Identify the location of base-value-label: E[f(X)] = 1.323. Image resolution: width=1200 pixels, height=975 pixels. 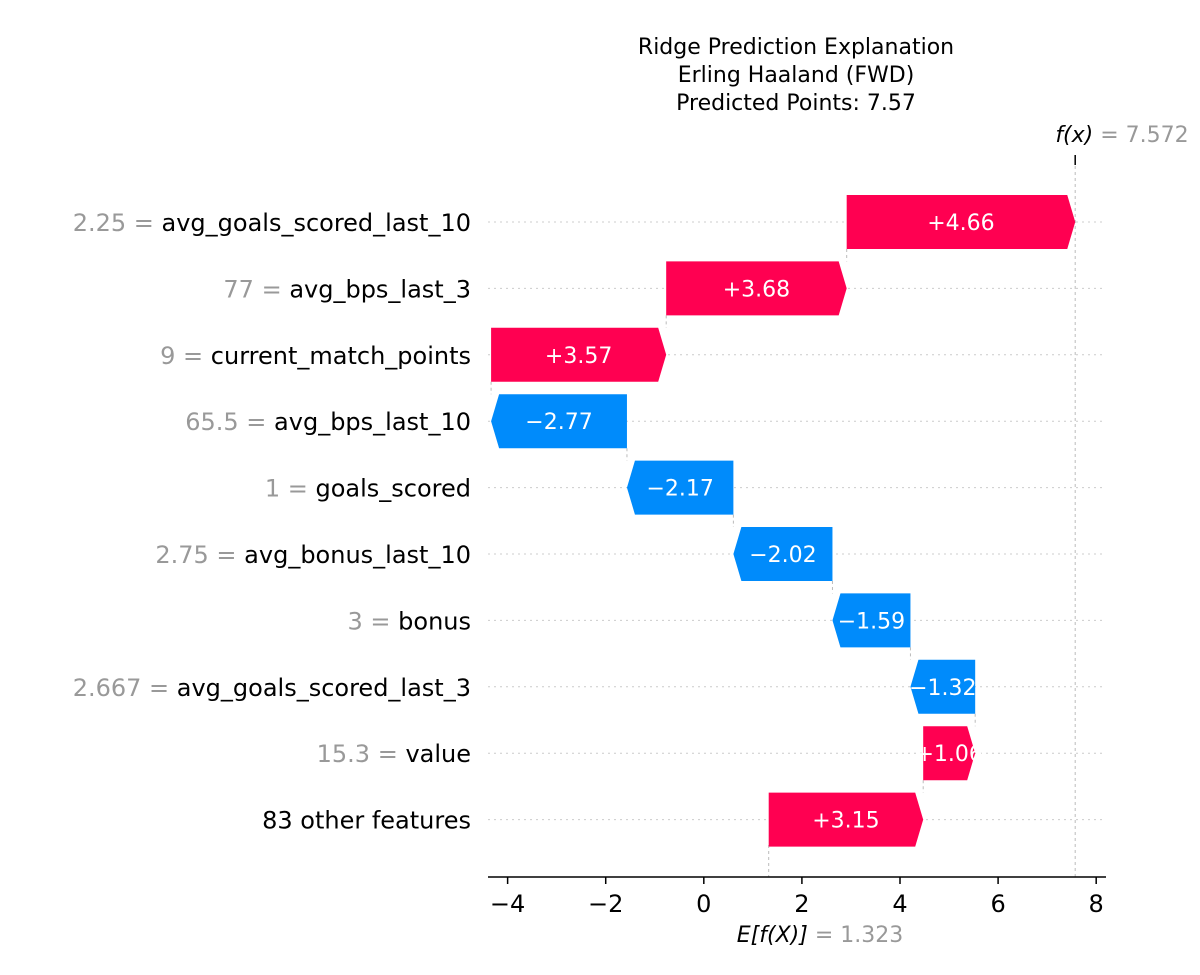
(820, 935).